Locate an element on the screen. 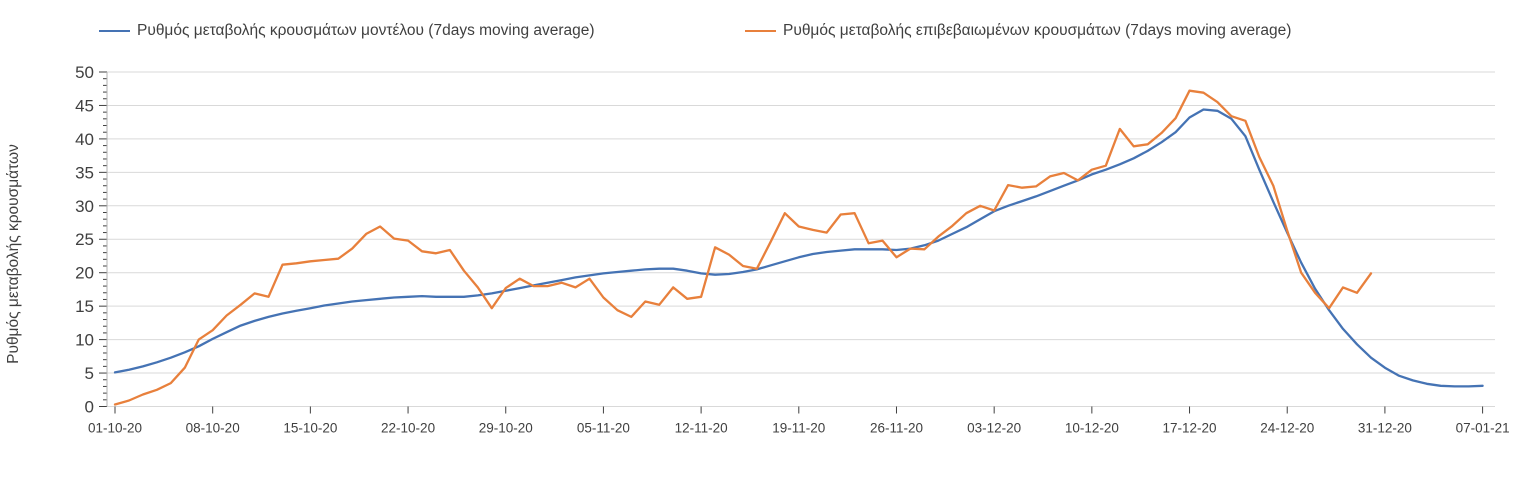 Image resolution: width=1531 pixels, height=493 pixels. legend-line-model-icon is located at coordinates (114, 31).